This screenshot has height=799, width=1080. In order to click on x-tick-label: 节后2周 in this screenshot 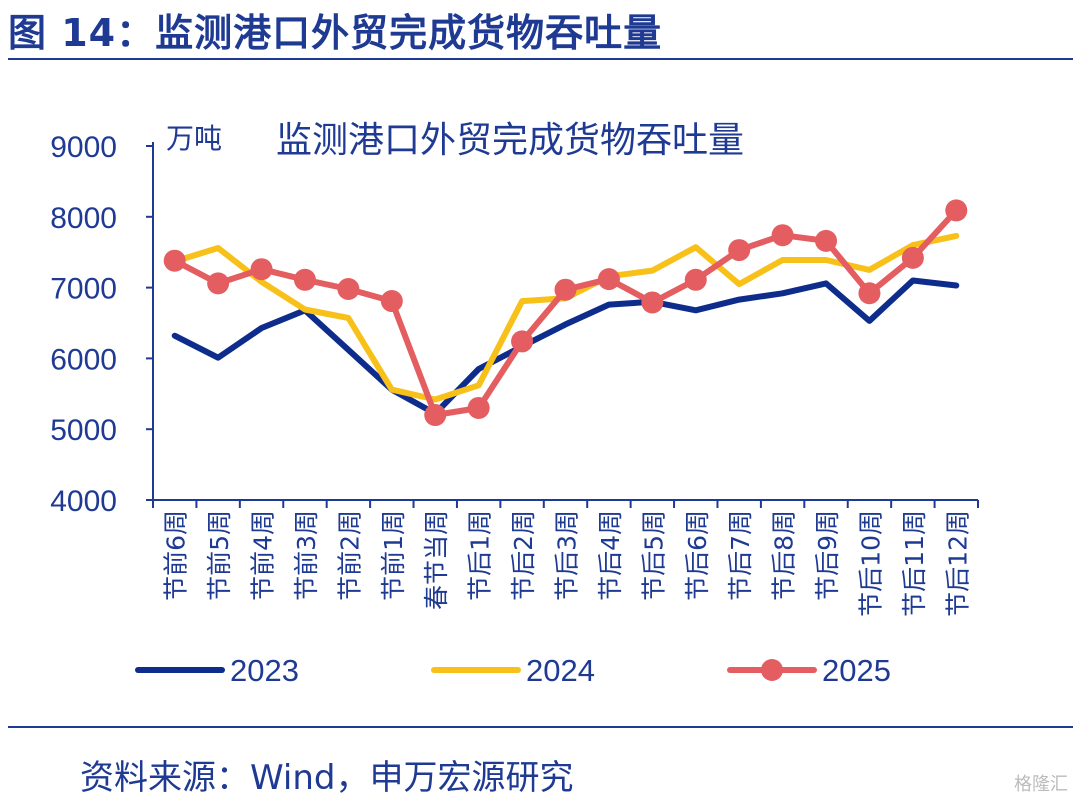, I will do `click(523, 555)`.